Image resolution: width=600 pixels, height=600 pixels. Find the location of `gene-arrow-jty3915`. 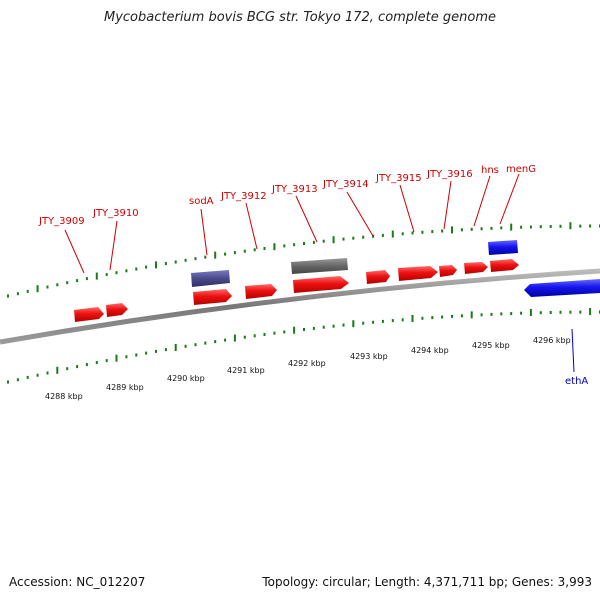

gene-arrow-jty3915 is located at coordinates (418, 273).